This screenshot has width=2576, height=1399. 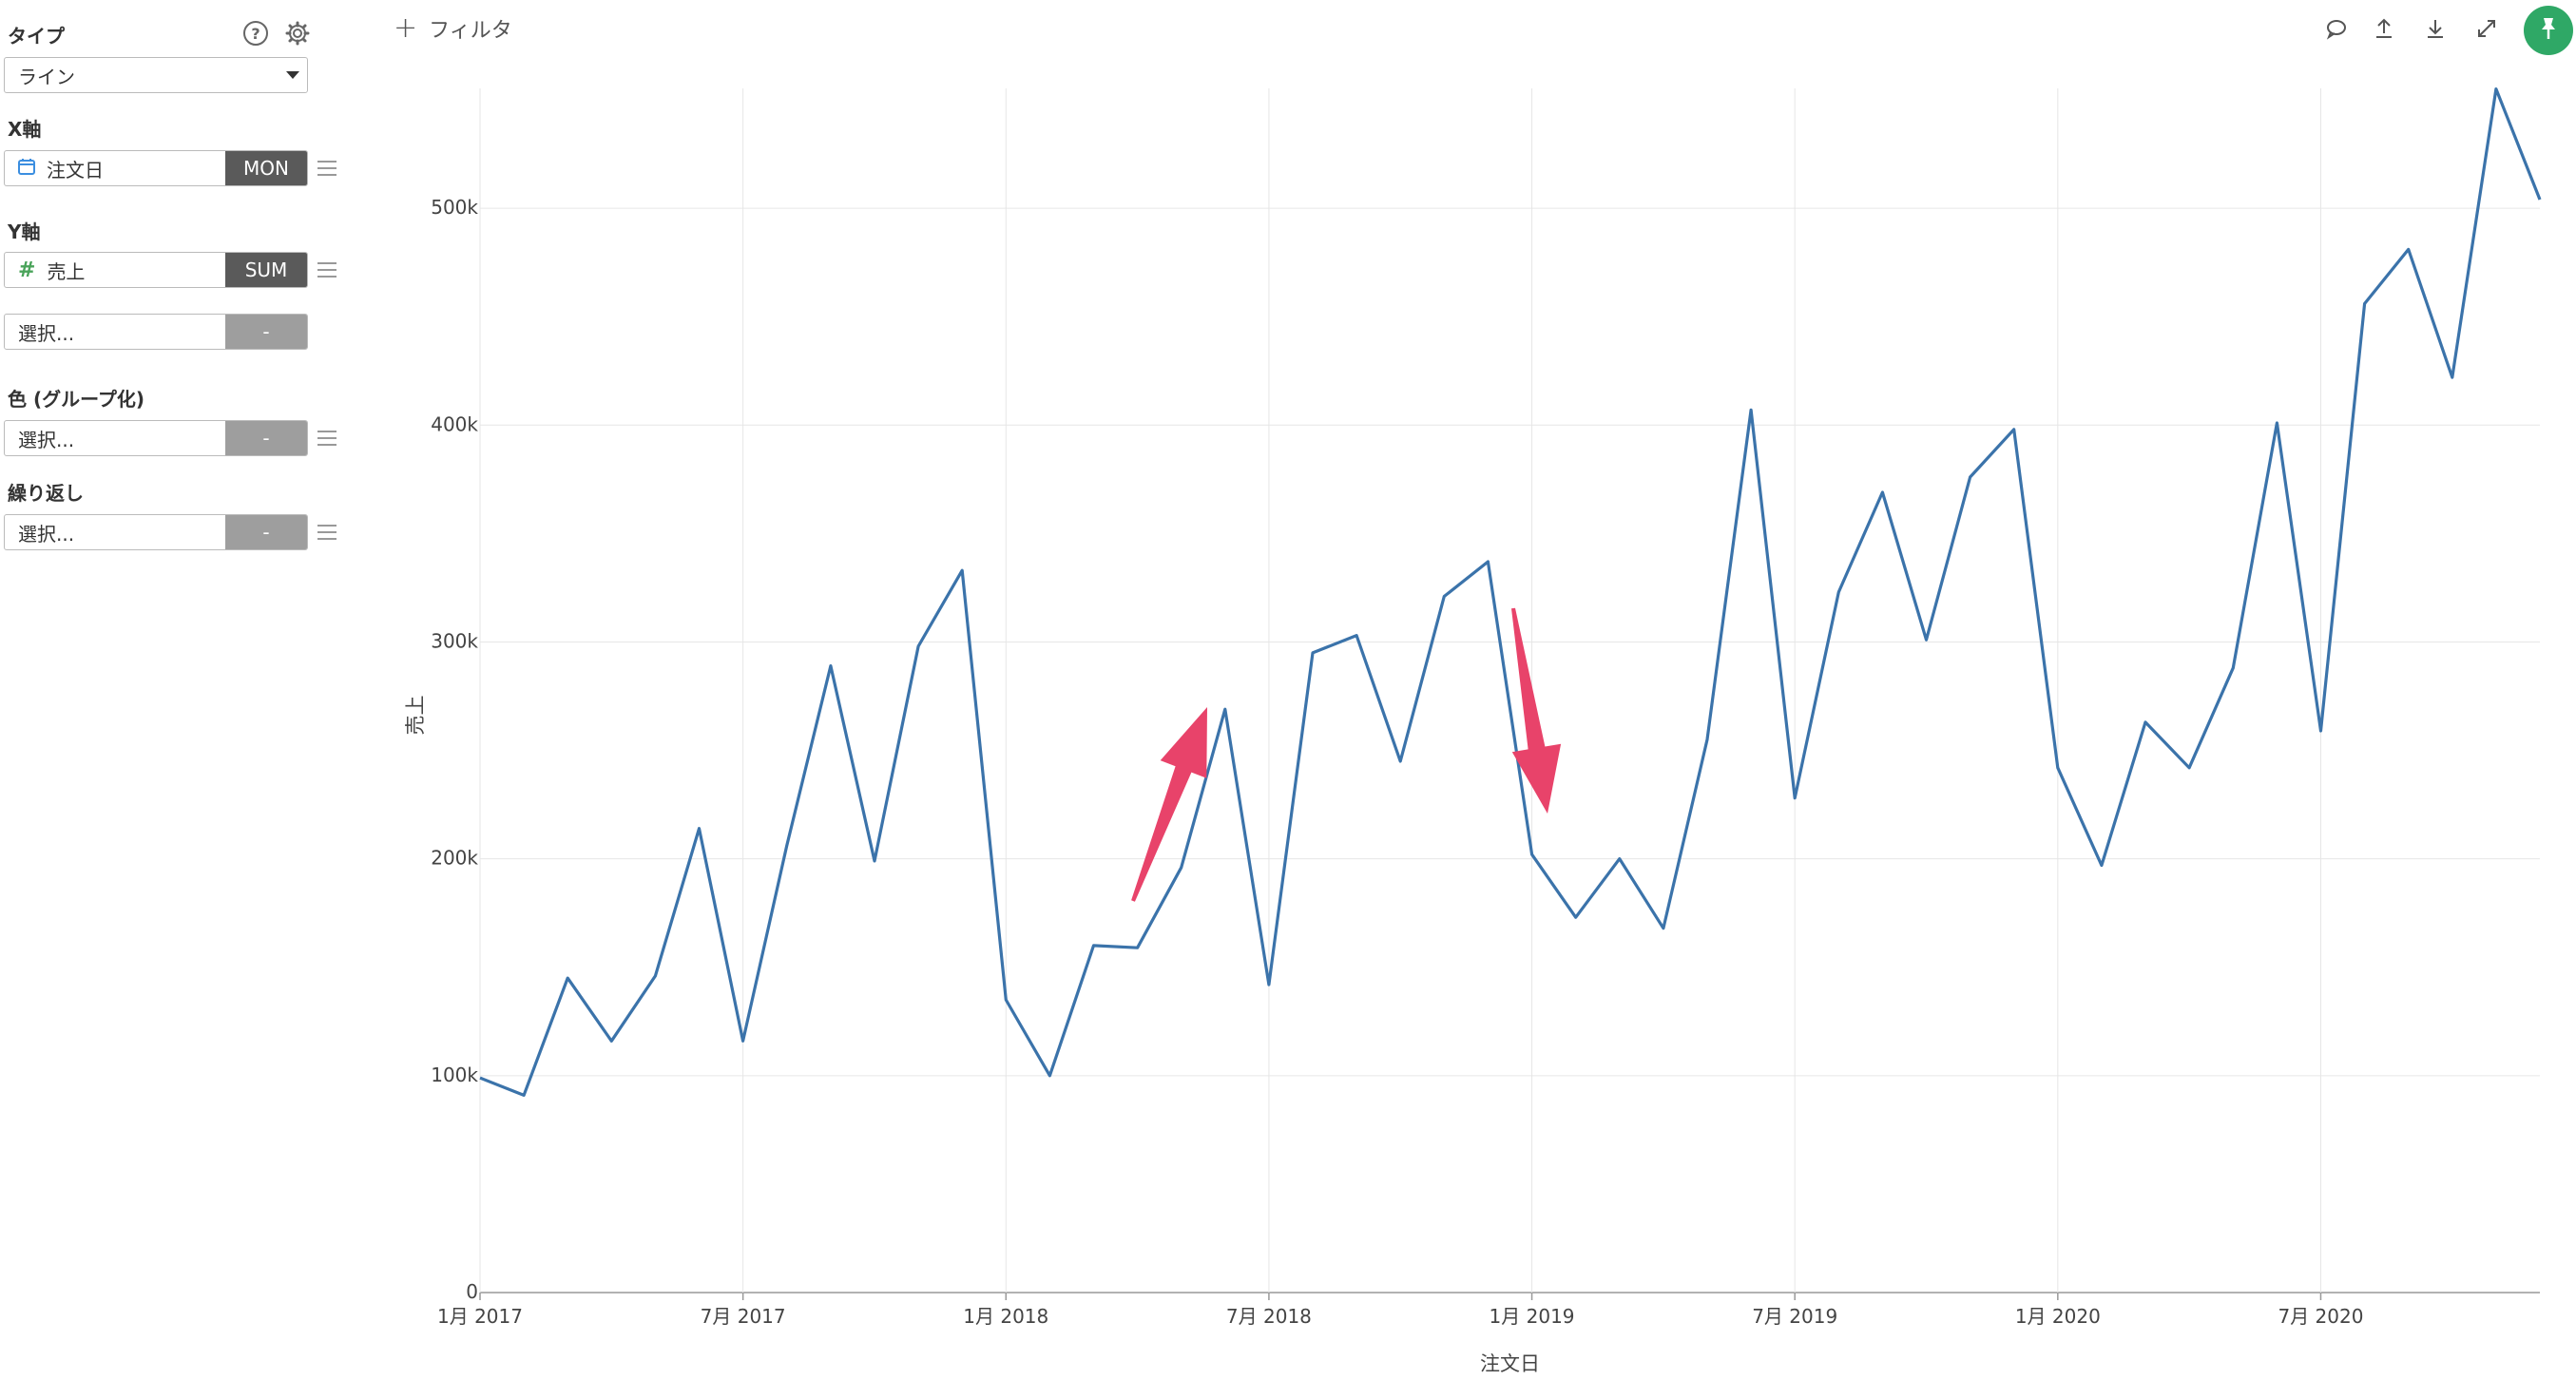 What do you see at coordinates (327, 169) in the screenshot?
I see `x-axis-menu-icon` at bounding box center [327, 169].